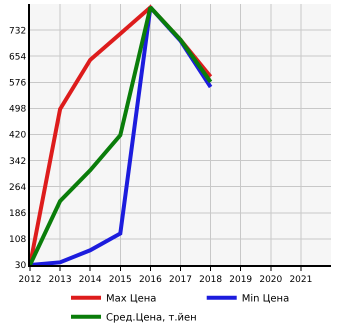 The image size is (345, 335). Describe the element at coordinates (17, 109) in the screenshot. I see `y-tick-label: 498` at that location.